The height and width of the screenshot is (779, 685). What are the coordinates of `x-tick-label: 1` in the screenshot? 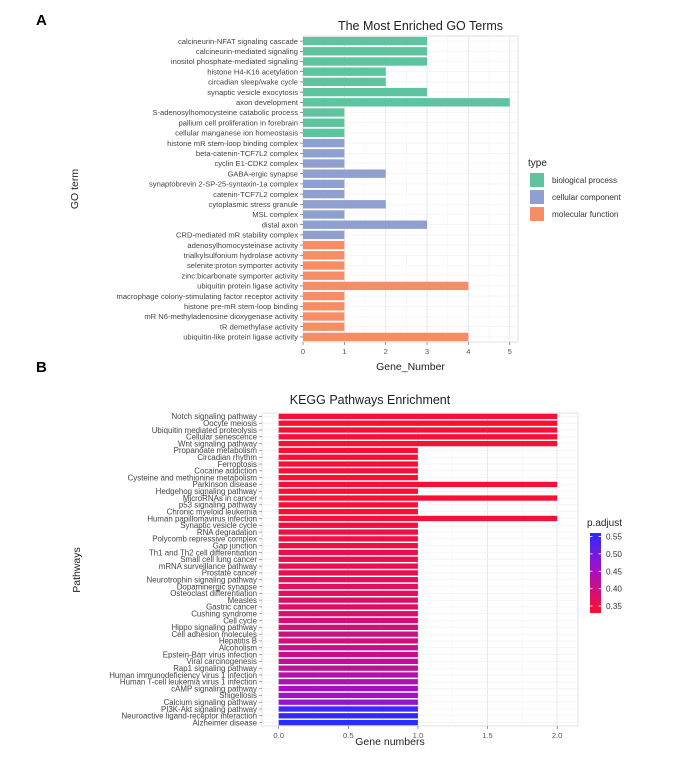 It's located at (344, 351).